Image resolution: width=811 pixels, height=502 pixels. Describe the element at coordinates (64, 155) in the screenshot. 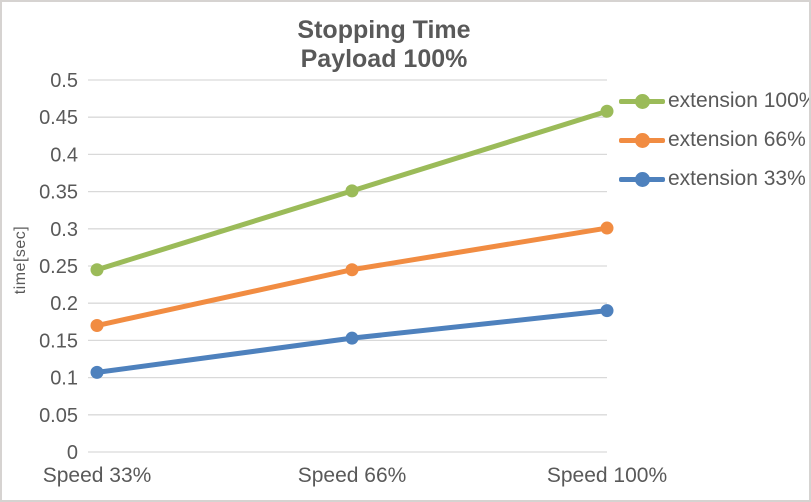

I see `y-tick-label: 0.4` at that location.